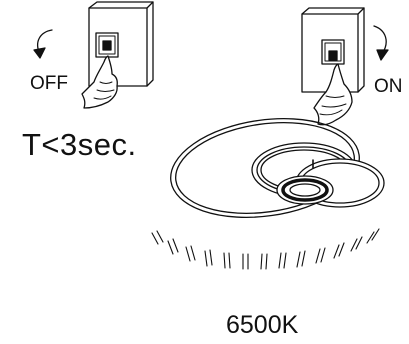 The image size is (409, 344). What do you see at coordinates (381, 43) in the screenshot?
I see `right-rotate-arrow-icon` at bounding box center [381, 43].